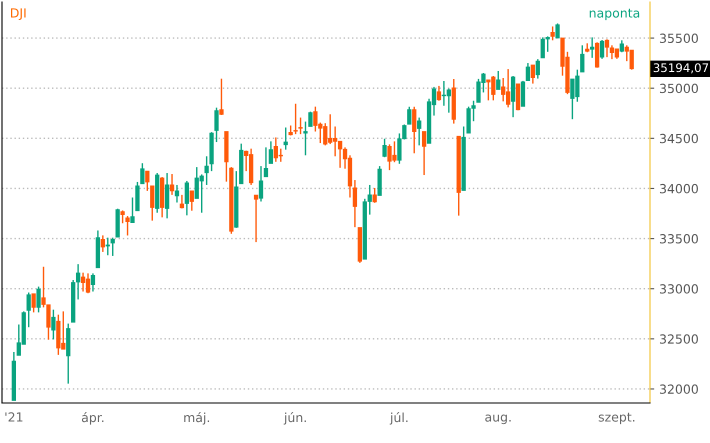 The height and width of the screenshot is (443, 710). Describe the element at coordinates (679, 289) in the screenshot. I see `y-tick-label: 33000` at that location.